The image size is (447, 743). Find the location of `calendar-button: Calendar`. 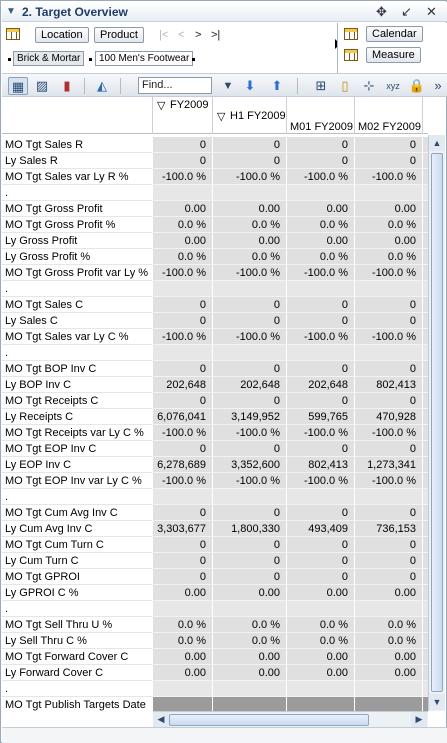

calendar-button: Calendar is located at coordinates (394, 34).